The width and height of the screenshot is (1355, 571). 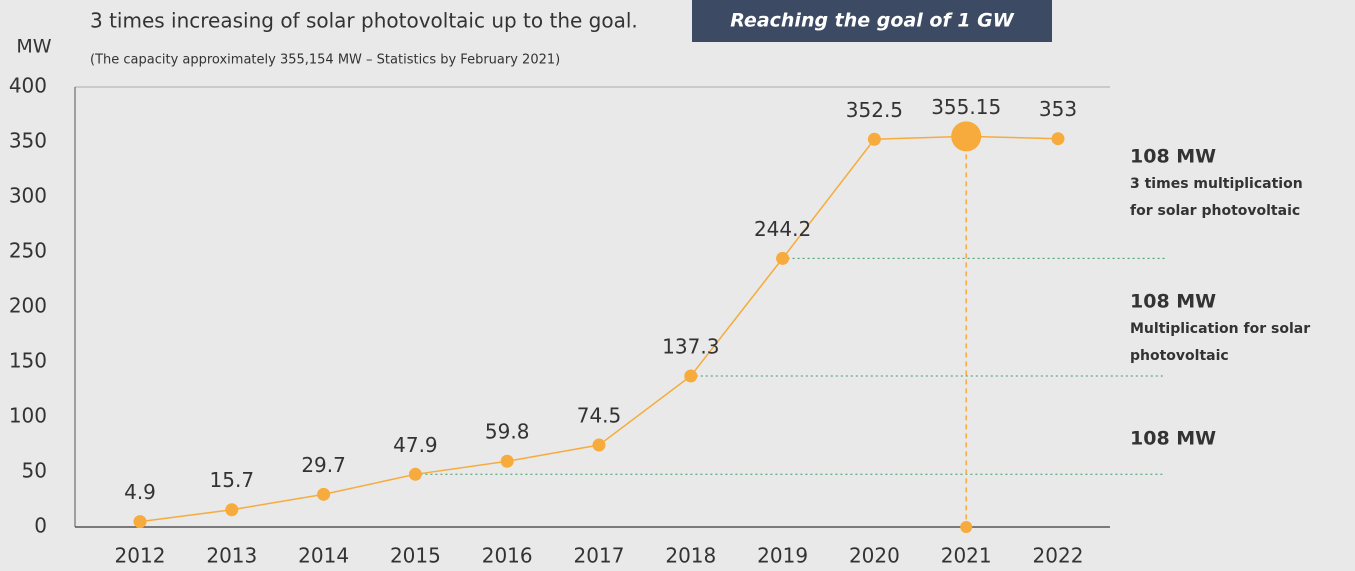 What do you see at coordinates (1216, 184) in the screenshot?
I see `annotation-text: 3 times multiplication` at bounding box center [1216, 184].